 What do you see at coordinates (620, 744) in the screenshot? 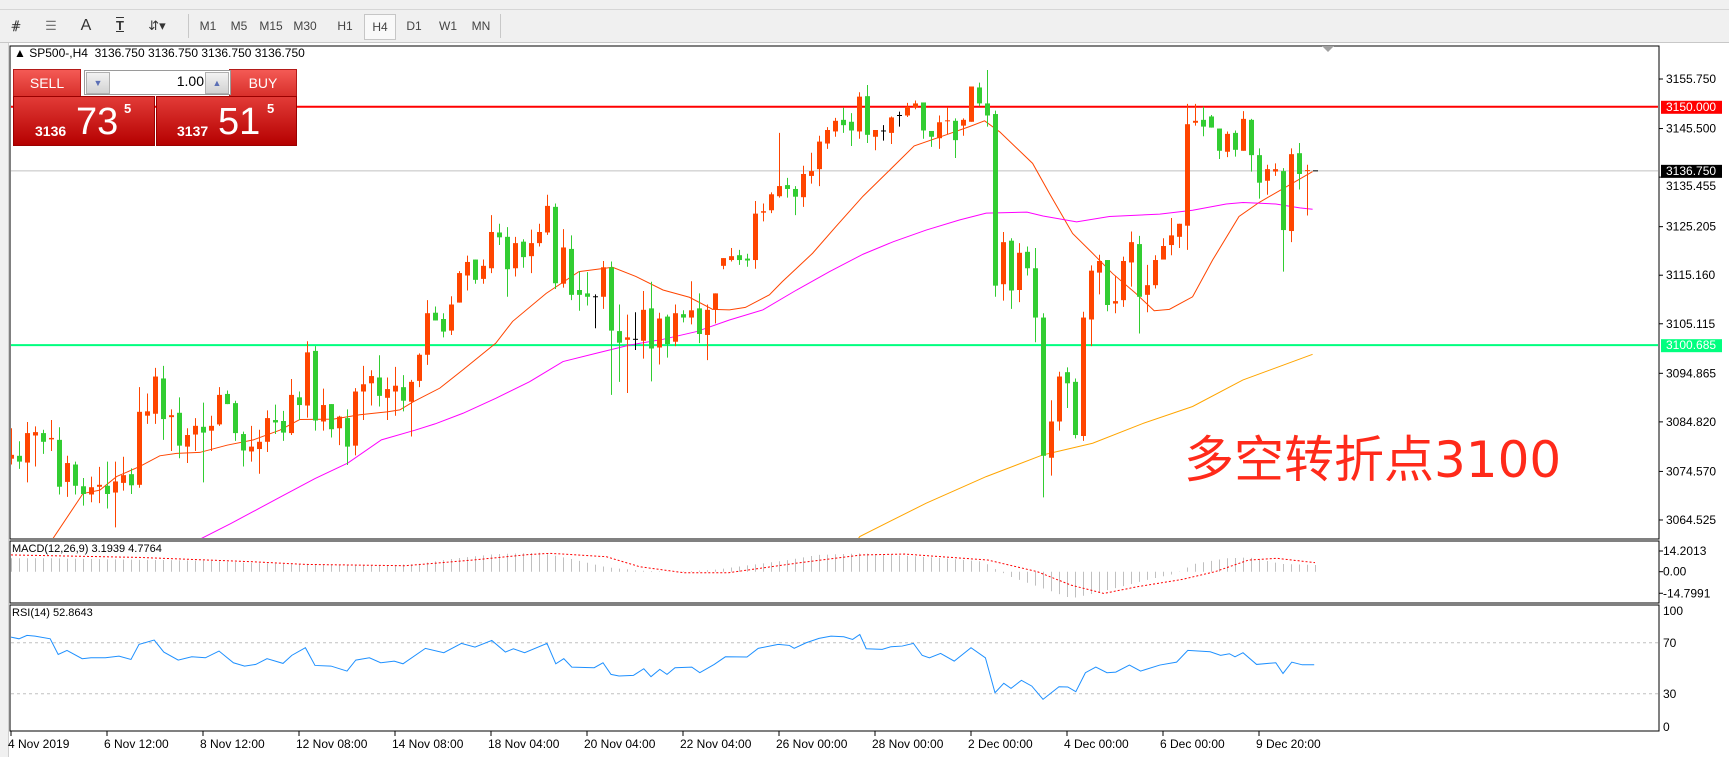
I see `time-axis-label: 20 Nov 04:00` at bounding box center [620, 744].